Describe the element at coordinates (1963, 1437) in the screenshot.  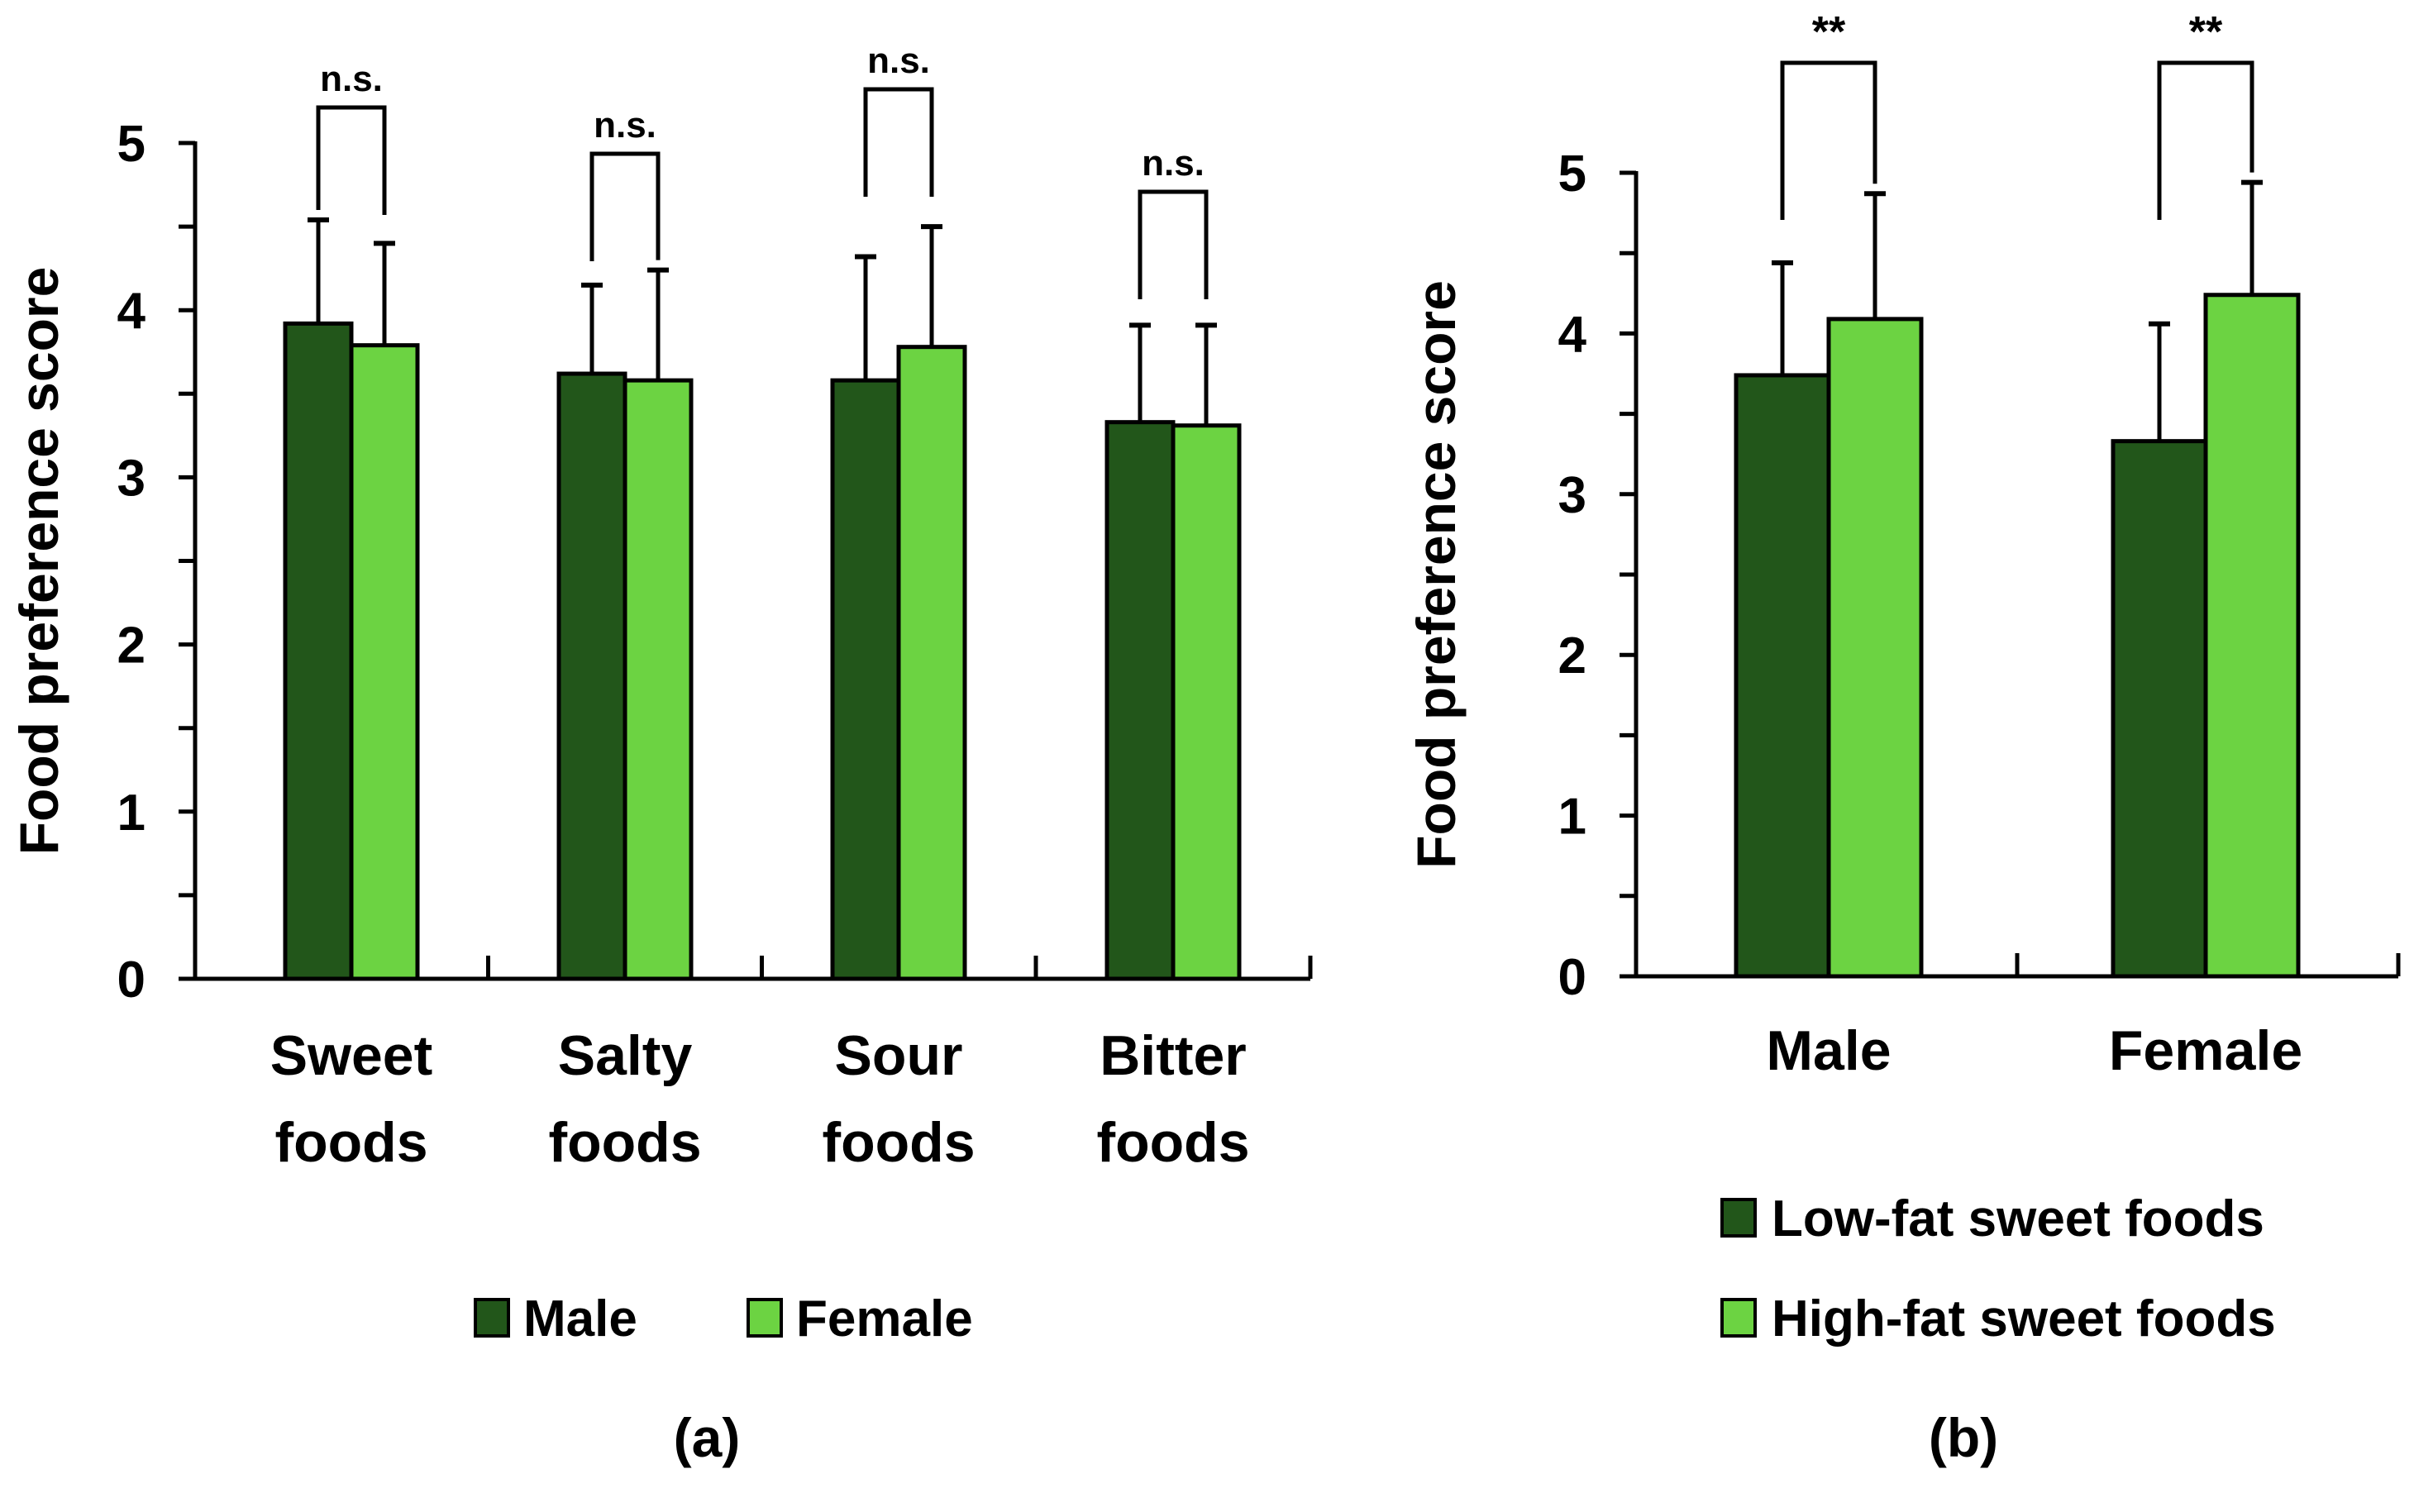
I see `panel-label: (b)` at that location.